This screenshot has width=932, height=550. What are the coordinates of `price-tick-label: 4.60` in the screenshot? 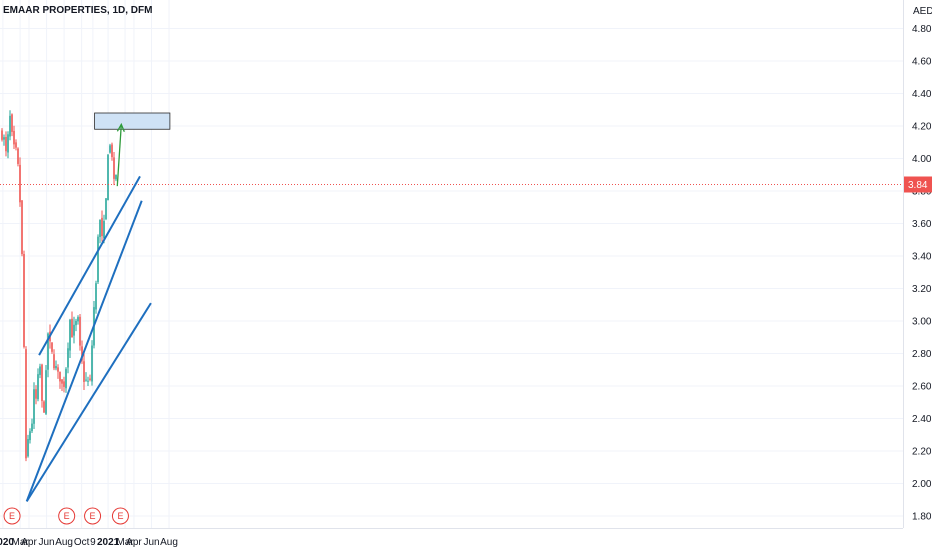 It's located at (922, 62).